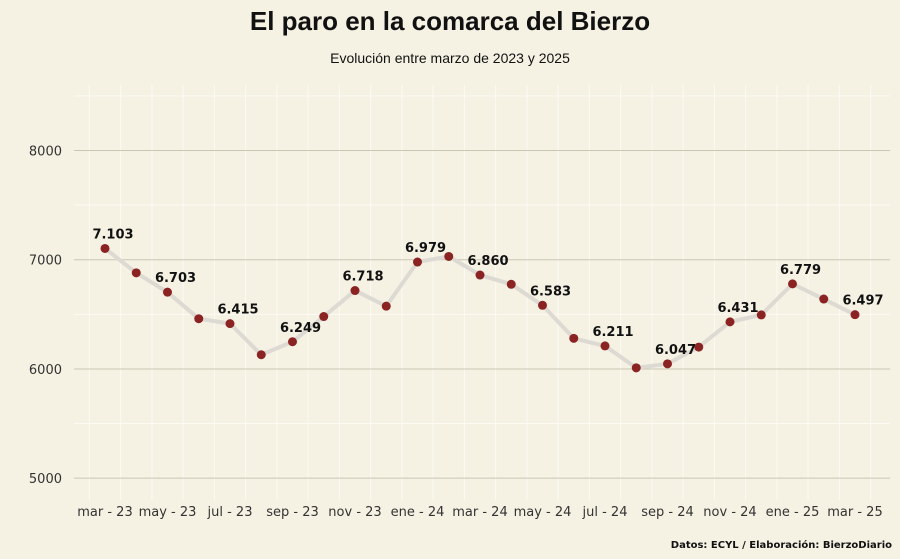  Describe the element at coordinates (112, 234) in the screenshot. I see `data-label: 7.103` at that location.